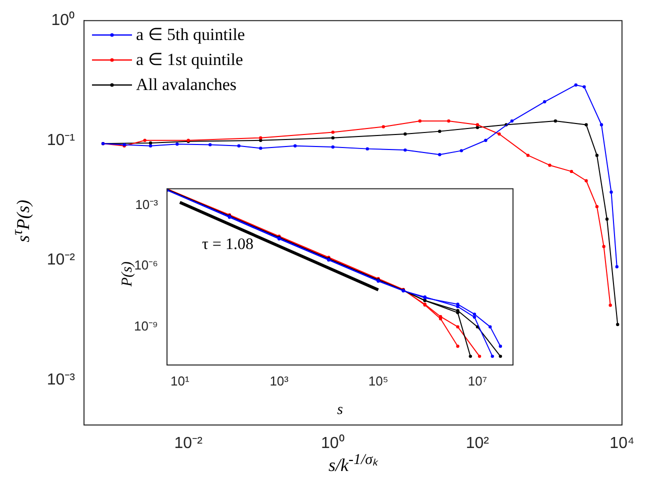  I want to click on y-tick-label: 10⁻², so click(61, 260).